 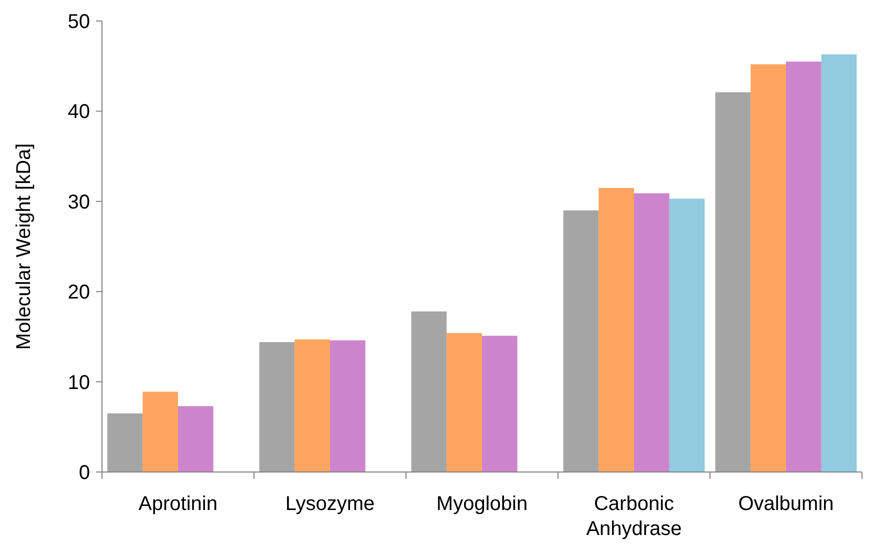 I want to click on y-tick-label: 10, so click(x=79, y=383).